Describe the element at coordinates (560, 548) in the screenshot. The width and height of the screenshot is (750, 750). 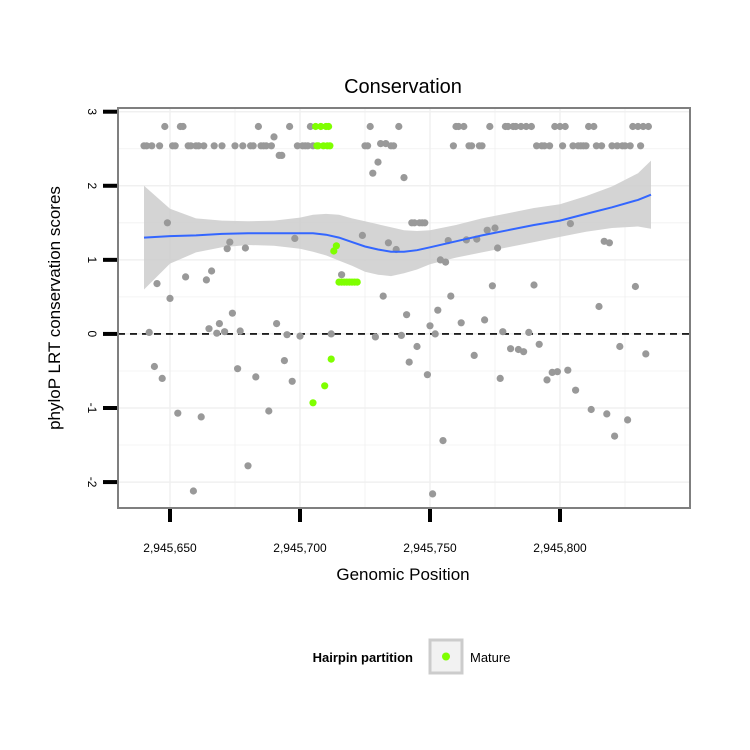
I see `x-tick-label: 2,945,800` at that location.